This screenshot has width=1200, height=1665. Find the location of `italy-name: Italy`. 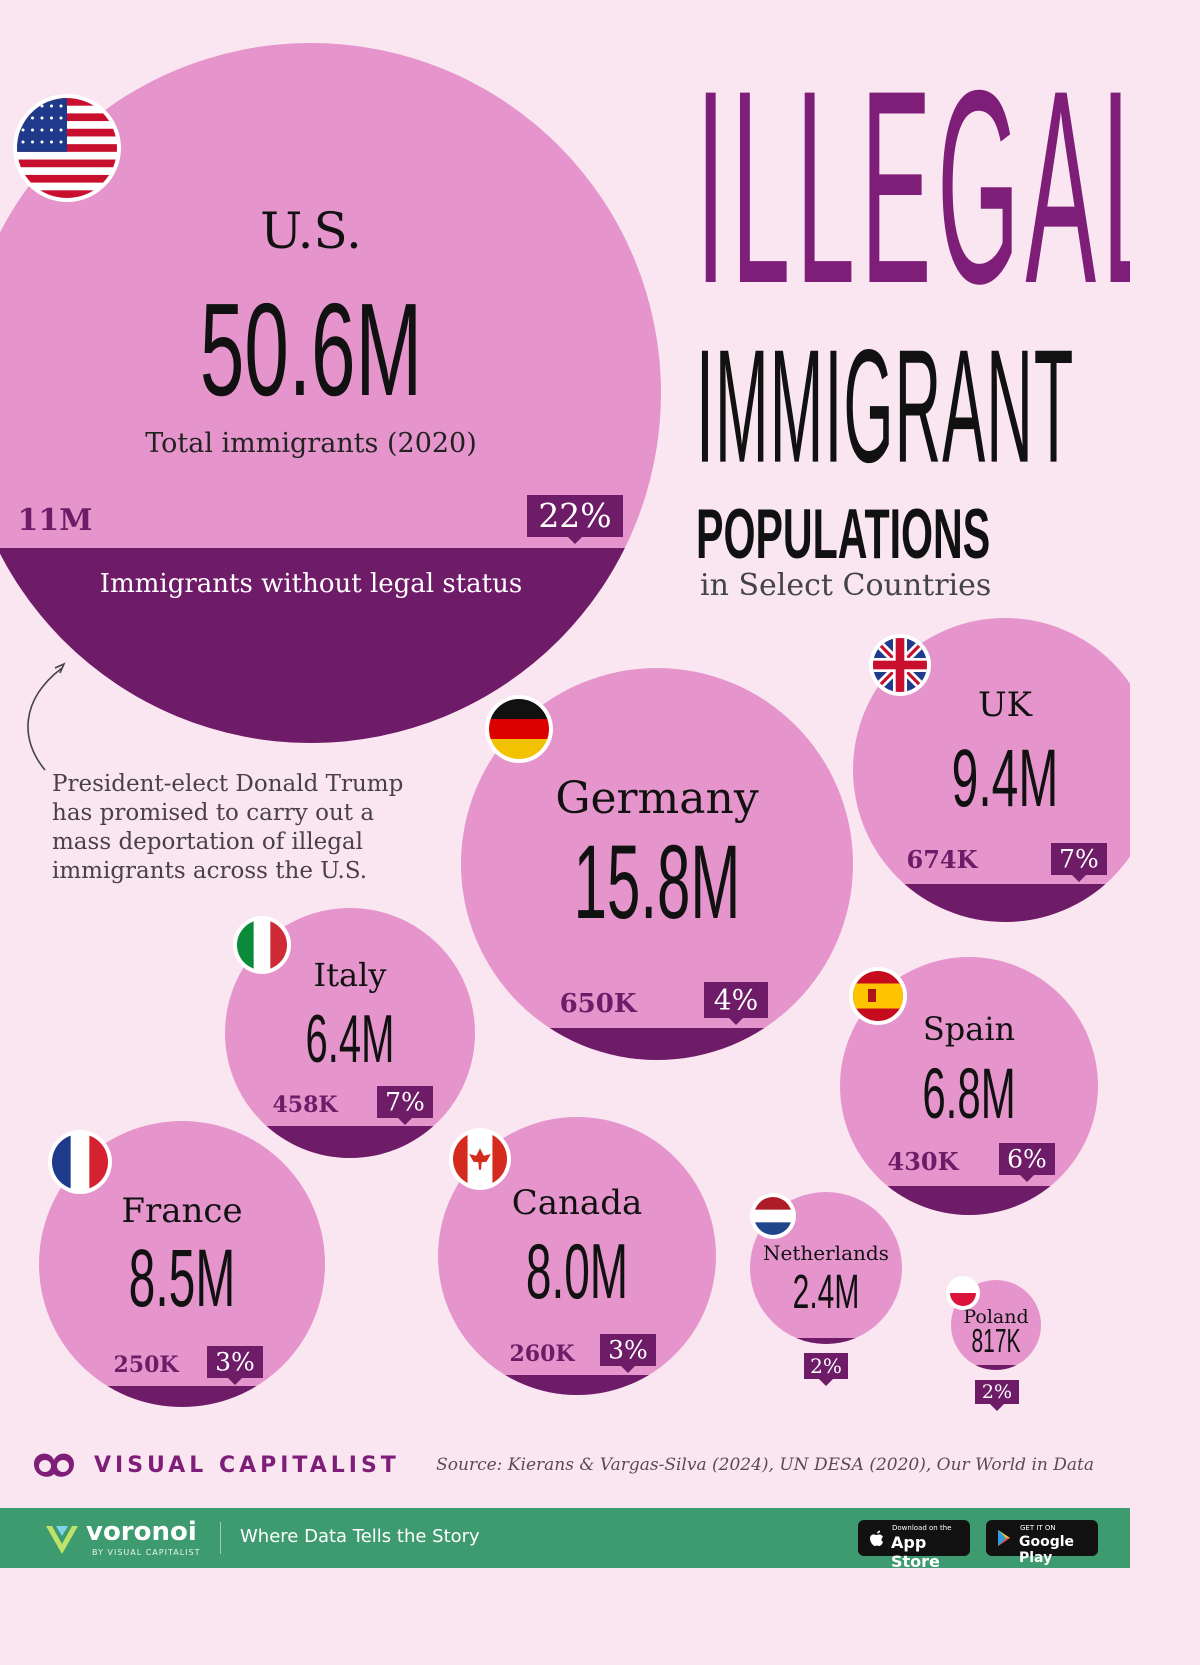

italy-name: Italy is located at coordinates (350, 975).